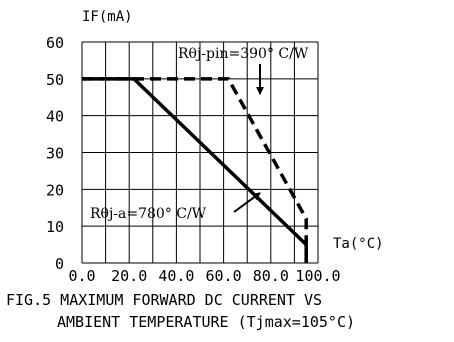 The height and width of the screenshot is (342, 454). I want to click on x-tick-label: 0.0, so click(81, 276).